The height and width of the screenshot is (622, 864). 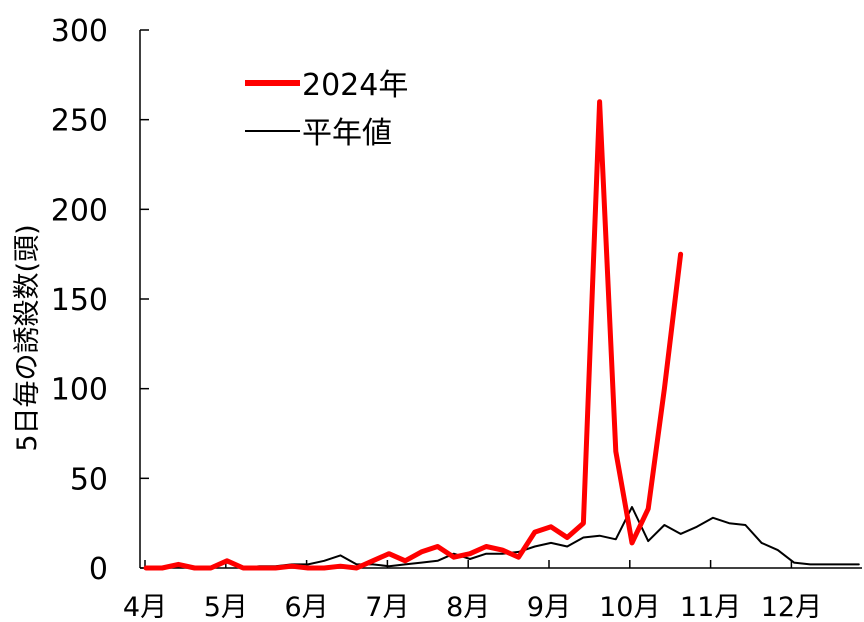 I want to click on y-tick-label: 300, so click(x=79, y=31).